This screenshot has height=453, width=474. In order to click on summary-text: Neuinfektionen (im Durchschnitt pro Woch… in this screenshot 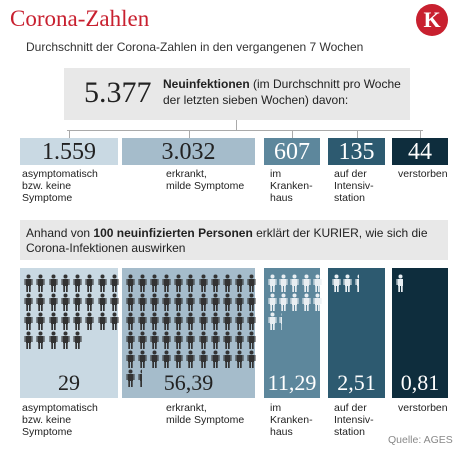, I will do `click(283, 92)`.